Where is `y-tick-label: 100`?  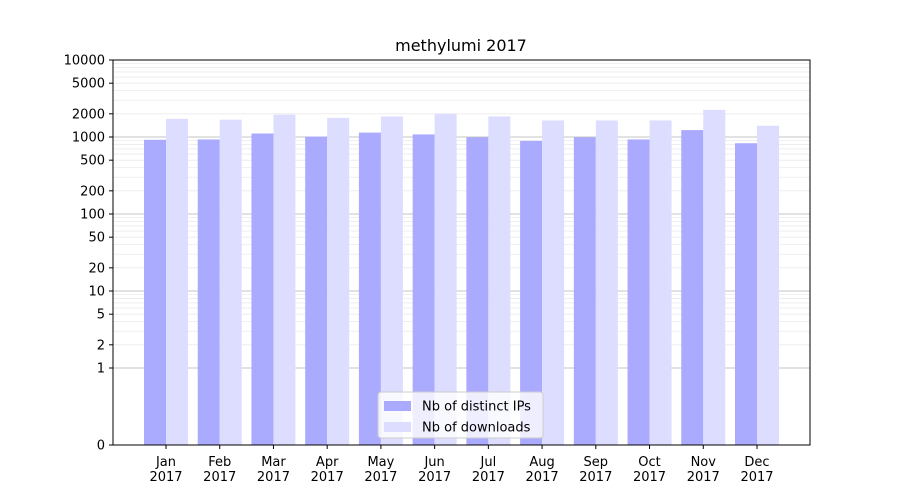 y-tick-label: 100 is located at coordinates (92, 215).